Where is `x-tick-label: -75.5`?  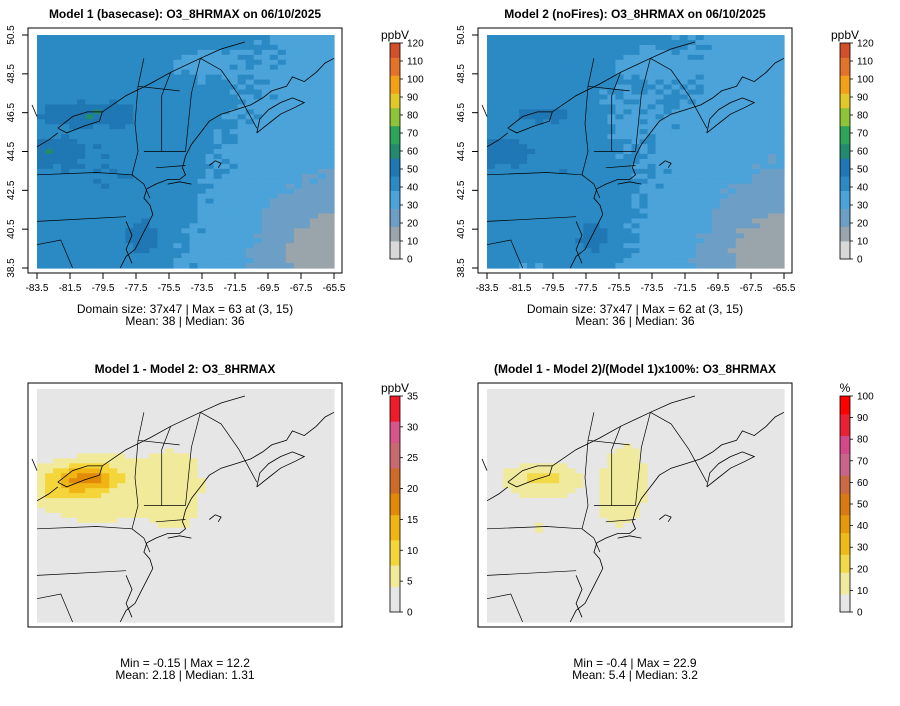
x-tick-label: -75.5 is located at coordinates (619, 288).